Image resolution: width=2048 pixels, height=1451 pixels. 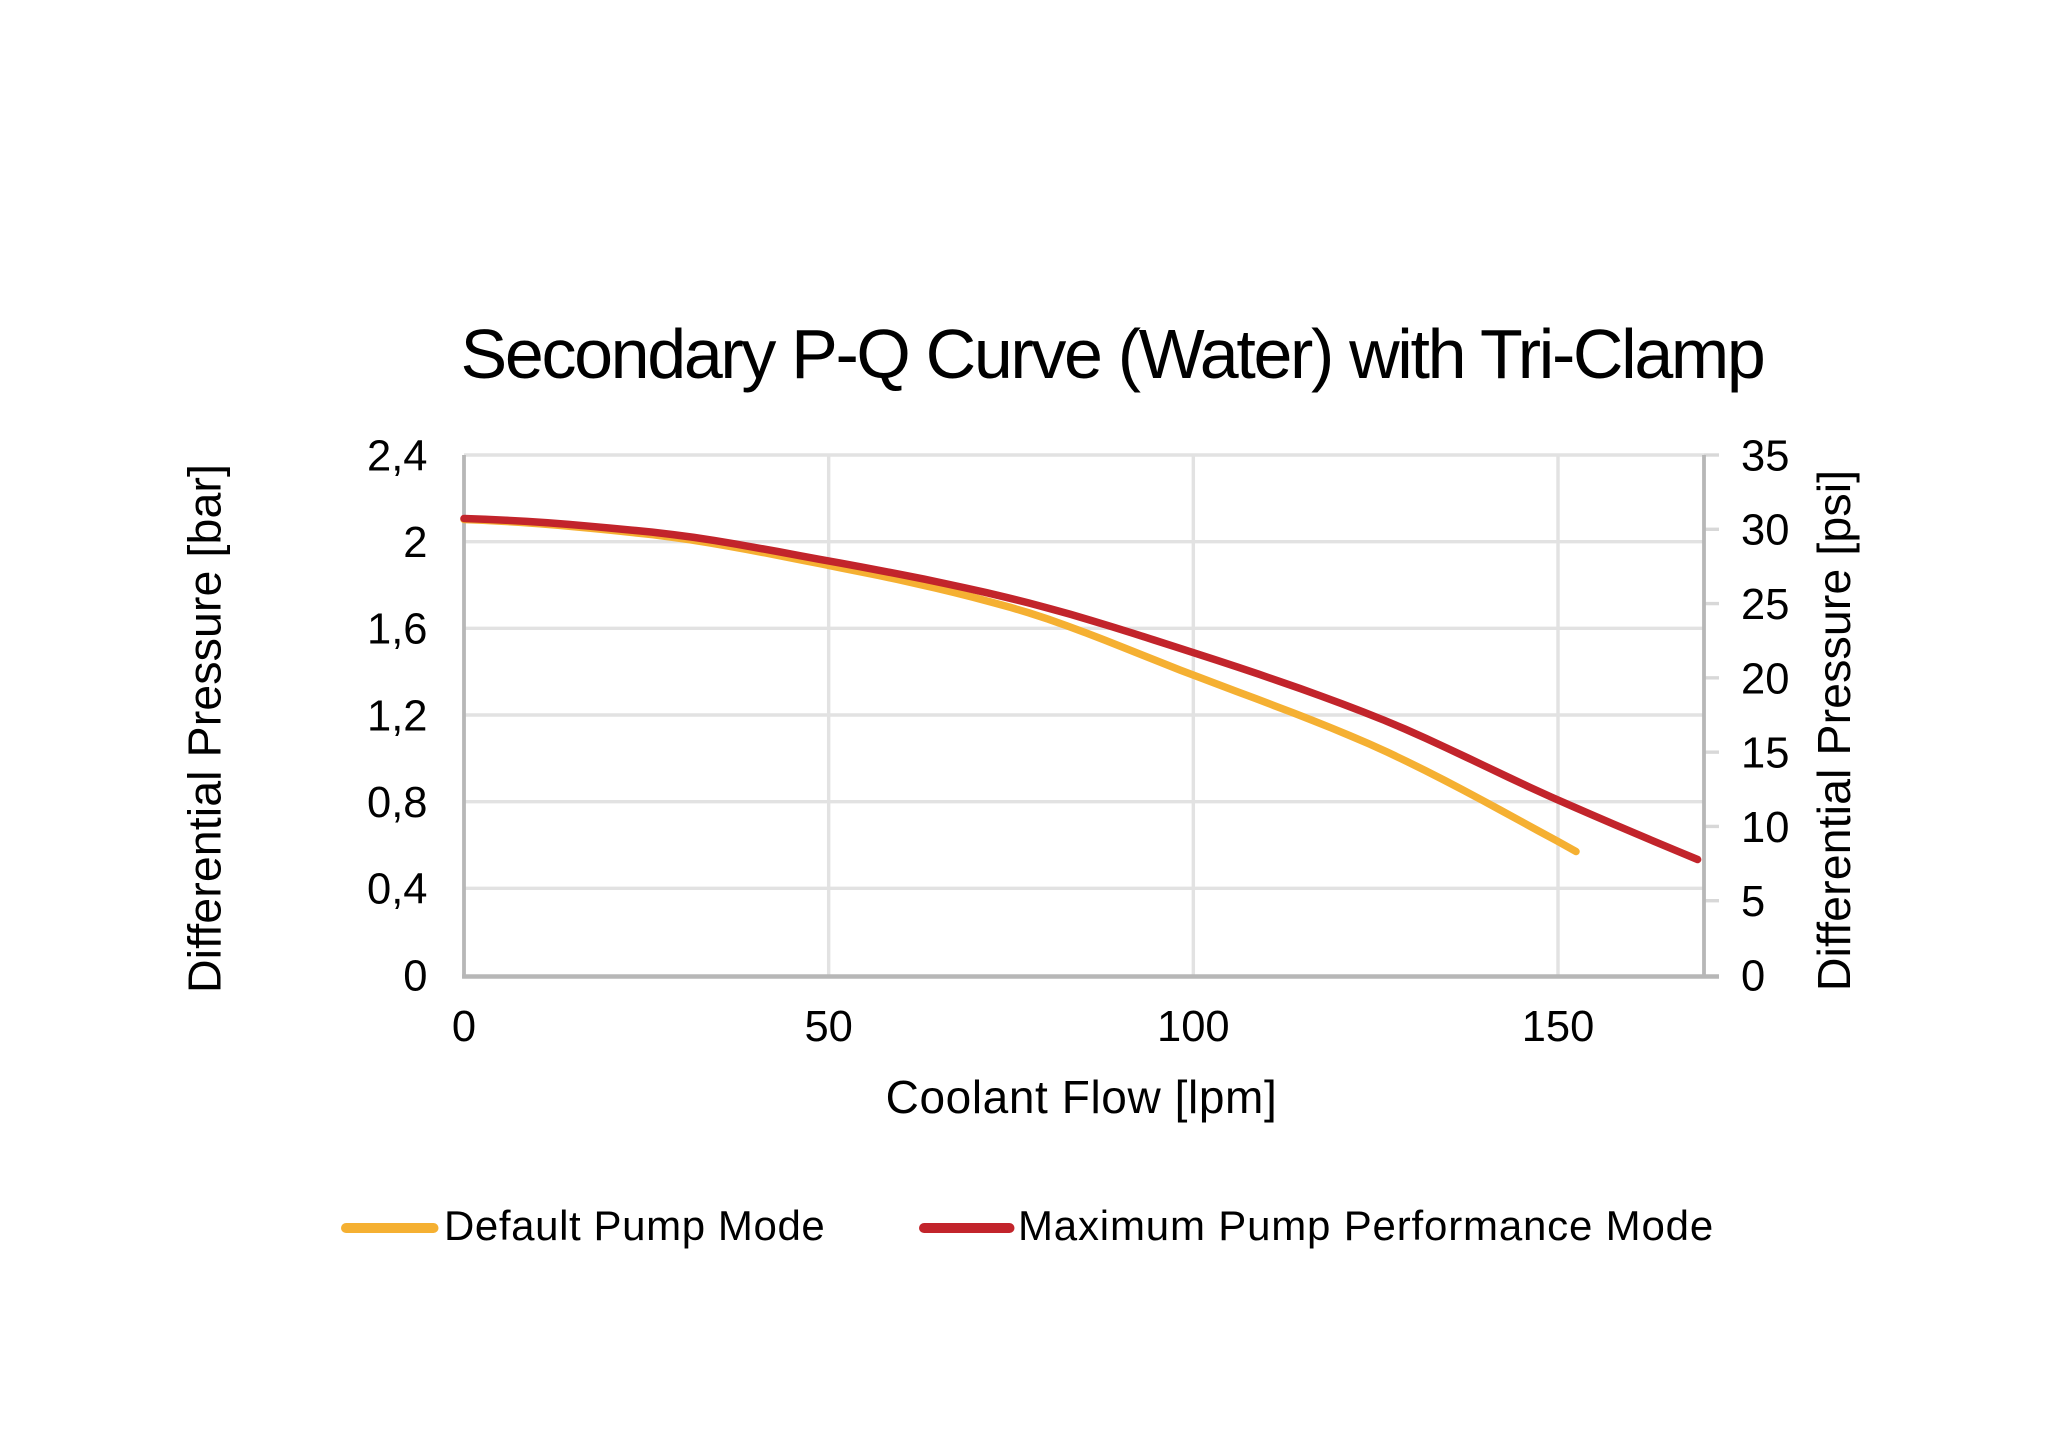 What do you see at coordinates (397, 716) in the screenshot?
I see `svg-text: 1,2` at bounding box center [397, 716].